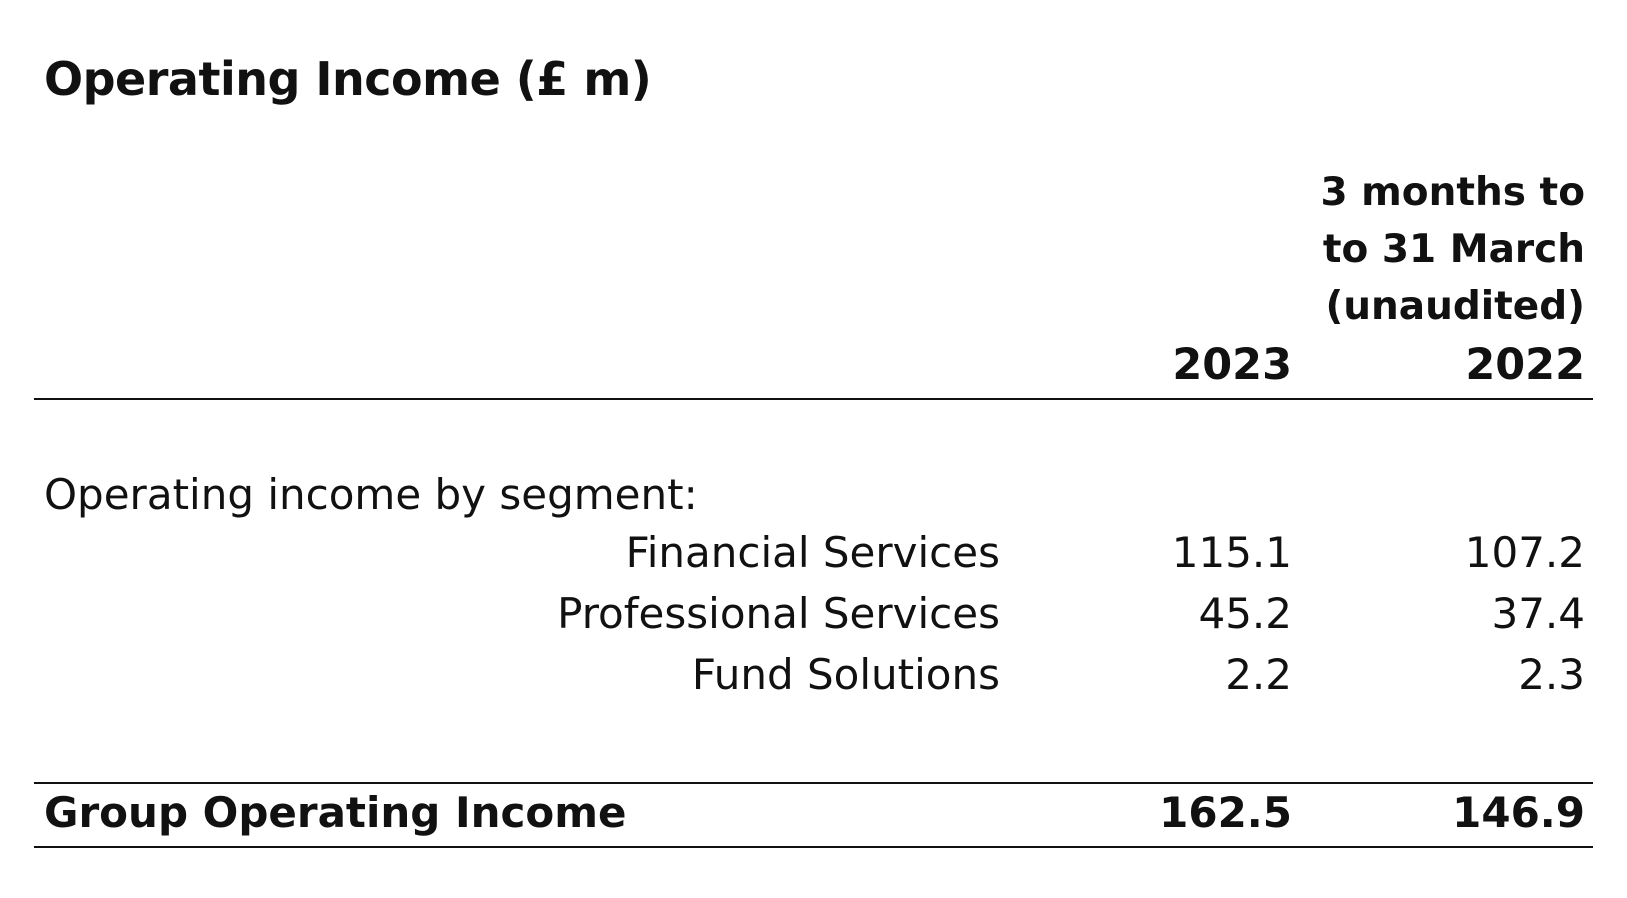  I want to click on total-value-2023: 162.5, so click(1225, 812).